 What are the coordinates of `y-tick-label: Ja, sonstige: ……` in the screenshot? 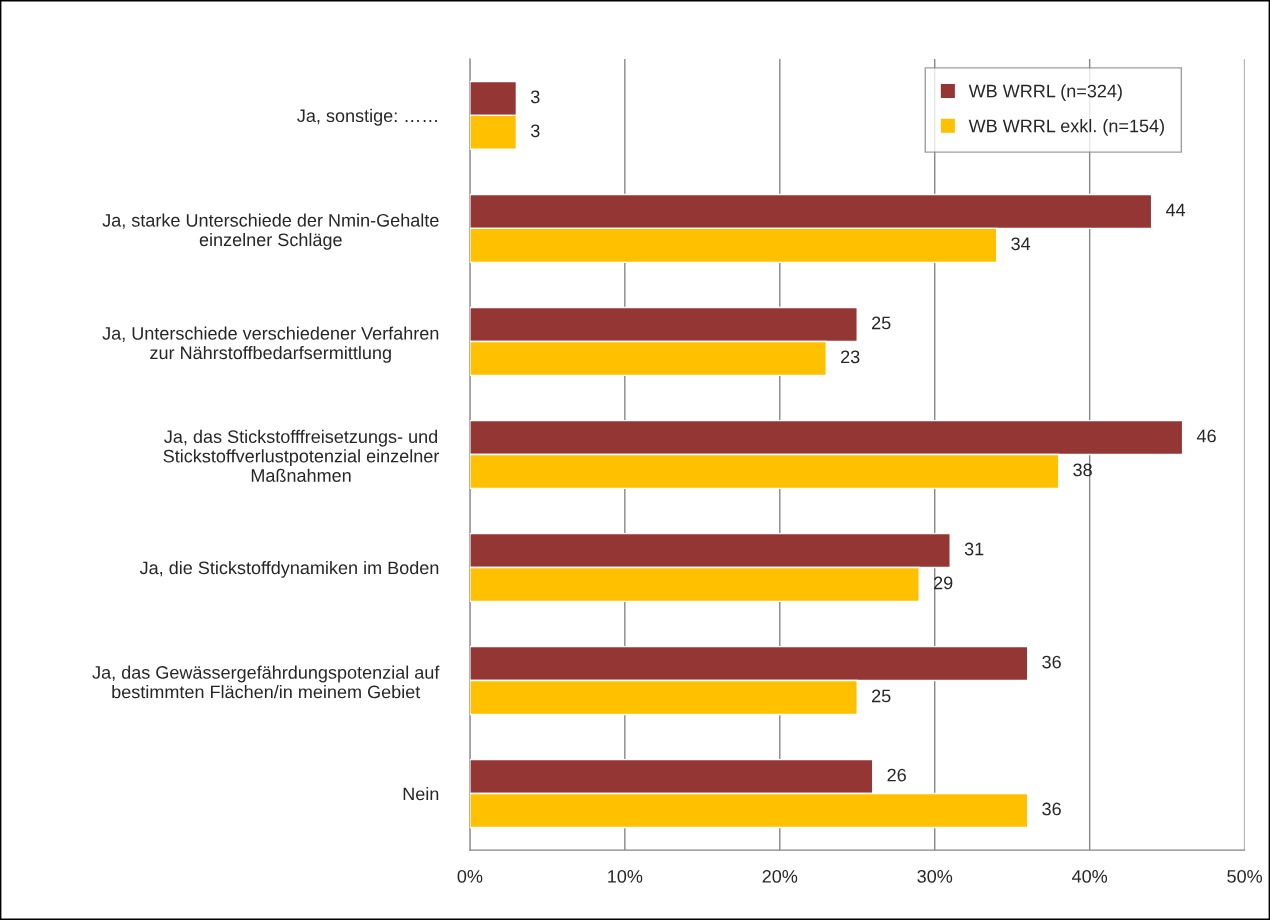 It's located at (367, 117).